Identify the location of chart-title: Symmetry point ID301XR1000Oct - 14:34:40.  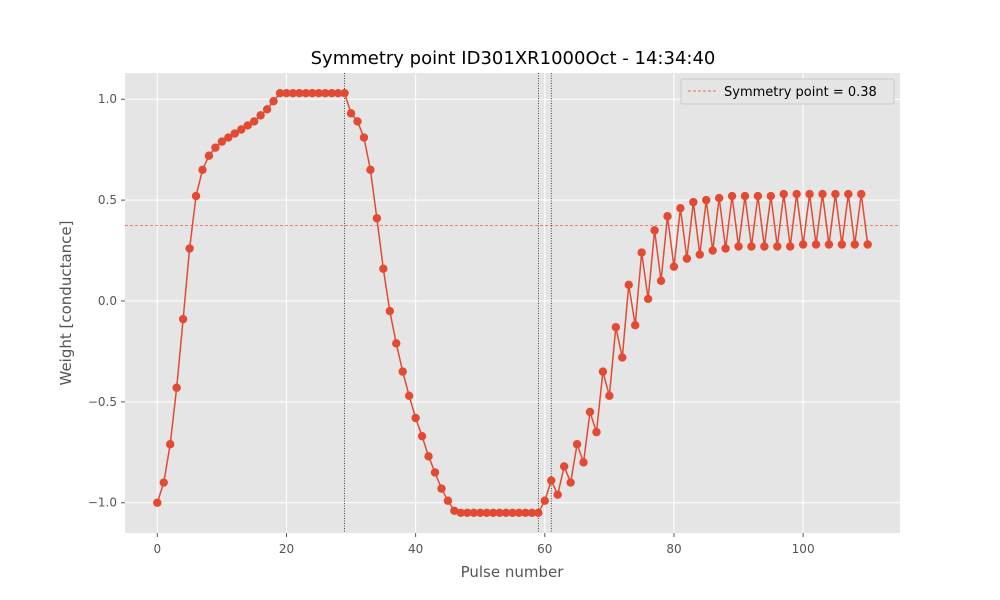
(513, 58).